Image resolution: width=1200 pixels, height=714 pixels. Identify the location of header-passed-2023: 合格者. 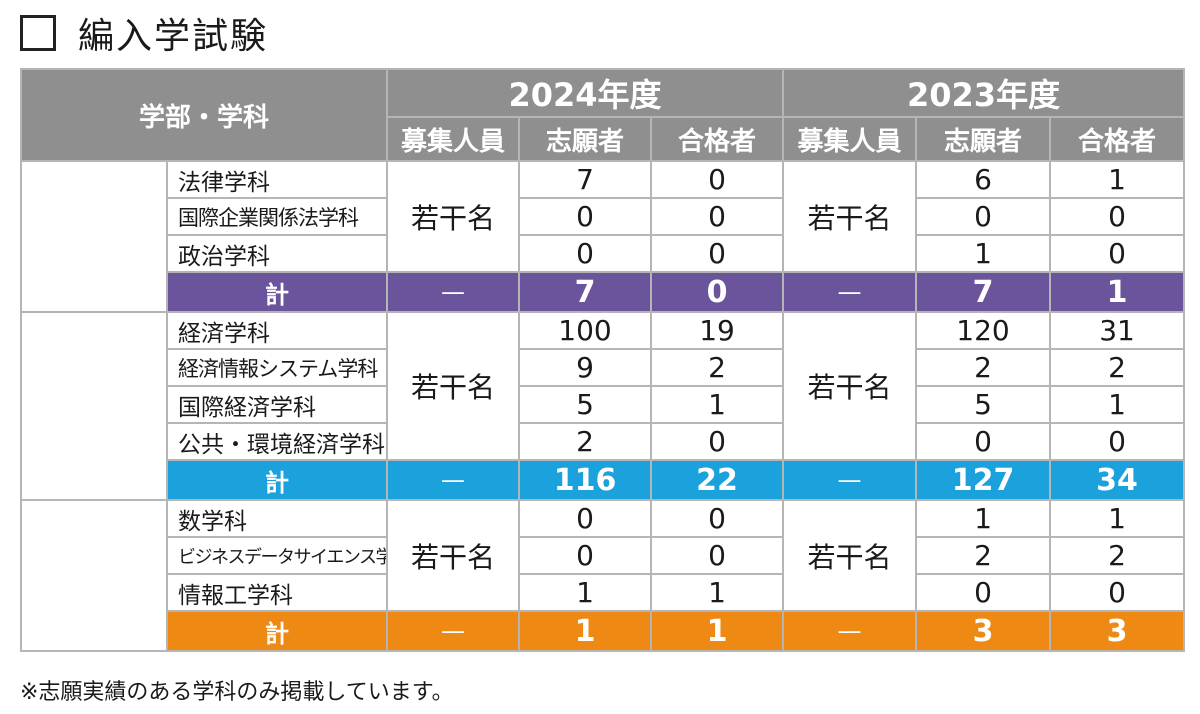
(1117, 139).